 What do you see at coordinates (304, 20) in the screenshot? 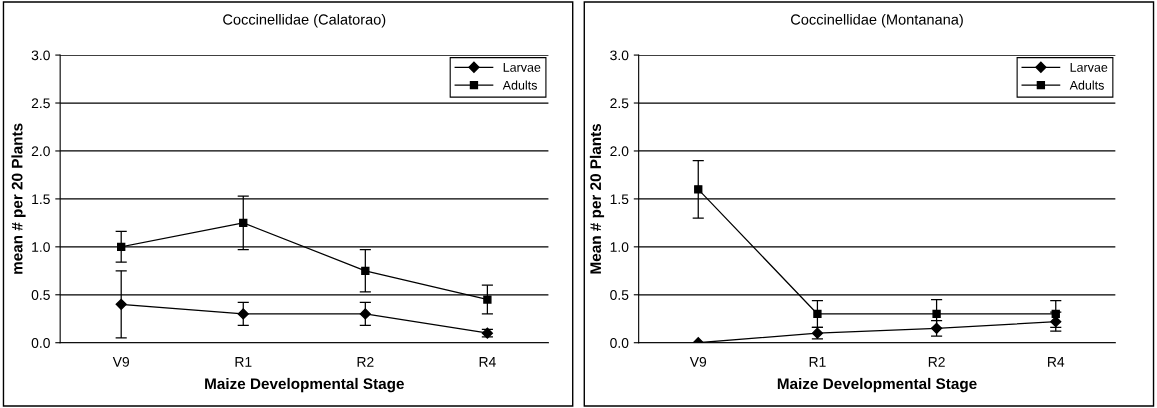
I see `chart-title: Coccinellidae (Calatorao)` at bounding box center [304, 20].